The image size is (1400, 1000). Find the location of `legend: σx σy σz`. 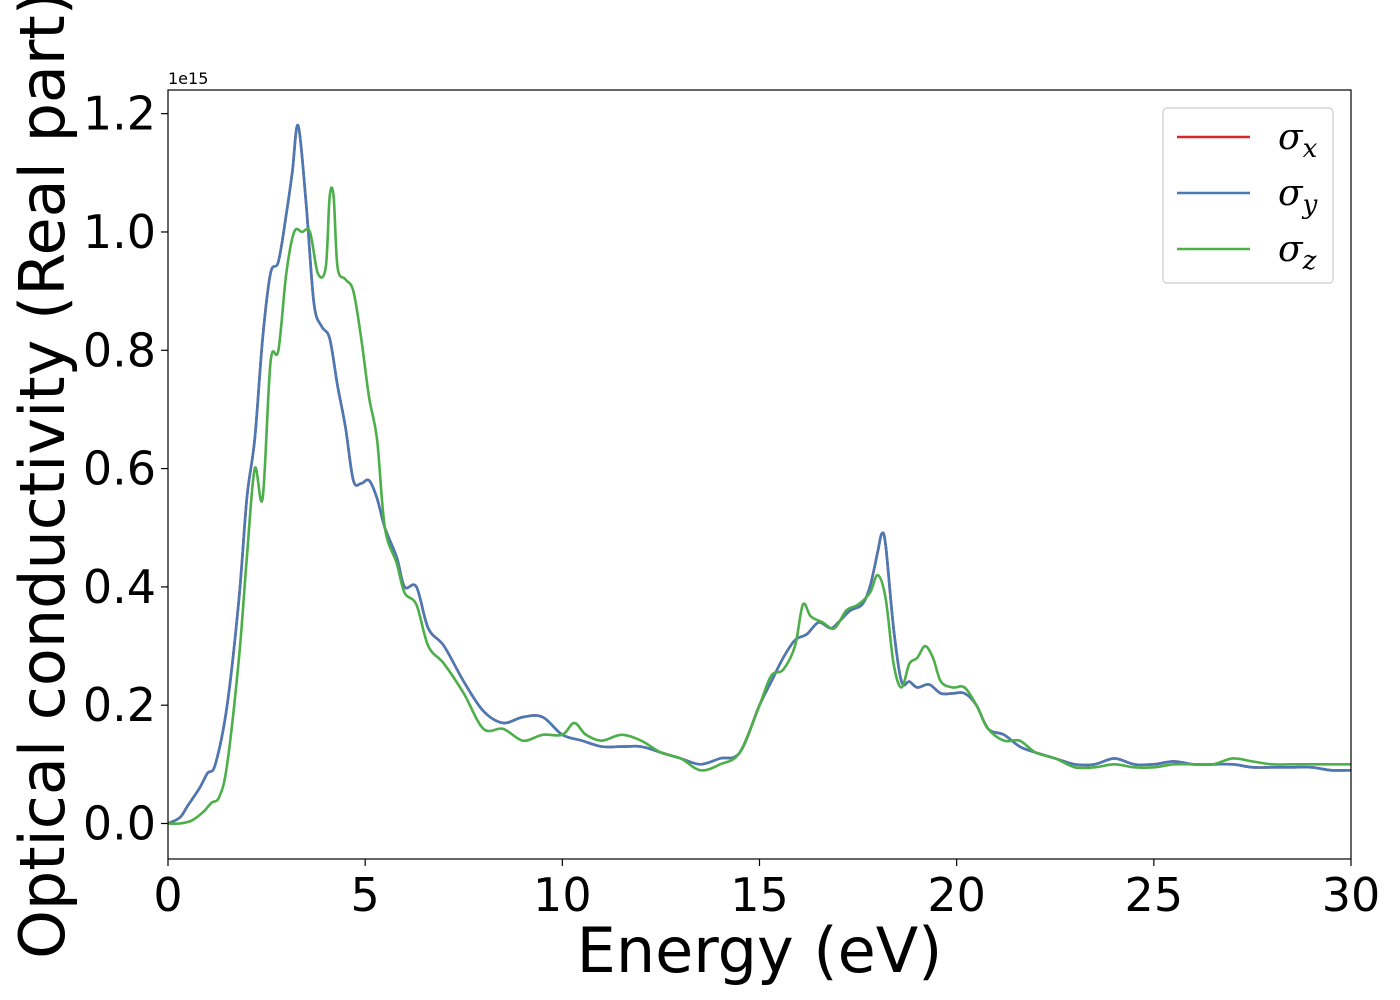

legend: σx σy σz is located at coordinates (1248, 195).